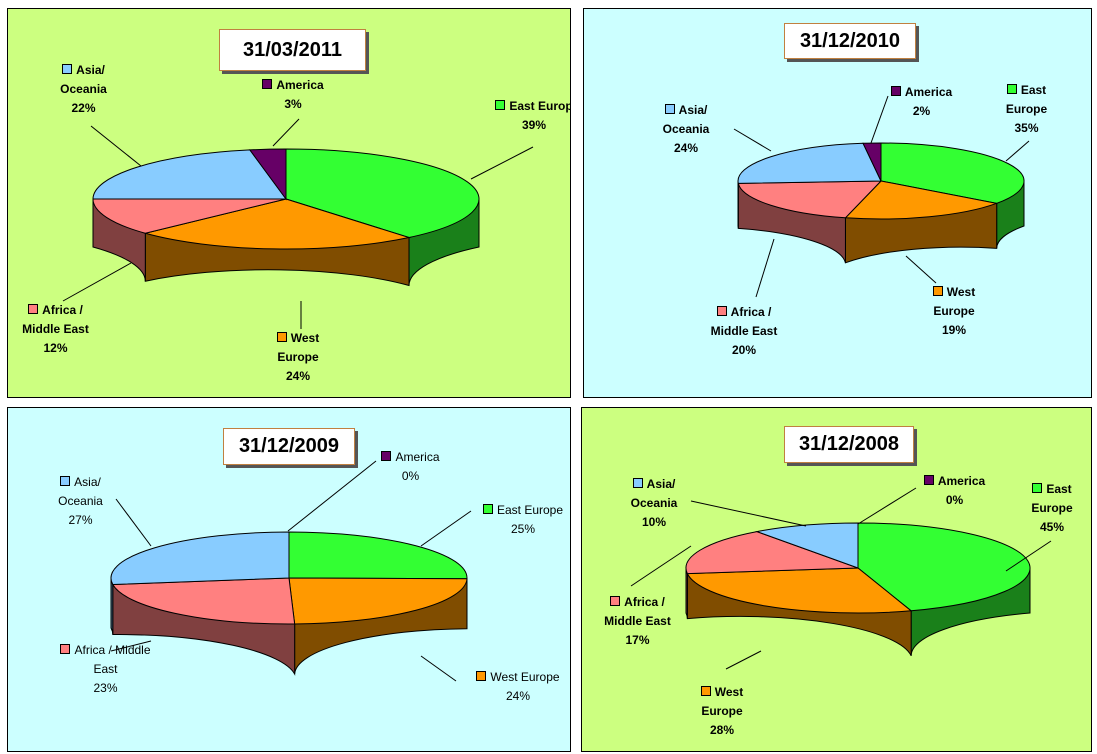  I want to click on percent-label: 25%, so click(523, 529).